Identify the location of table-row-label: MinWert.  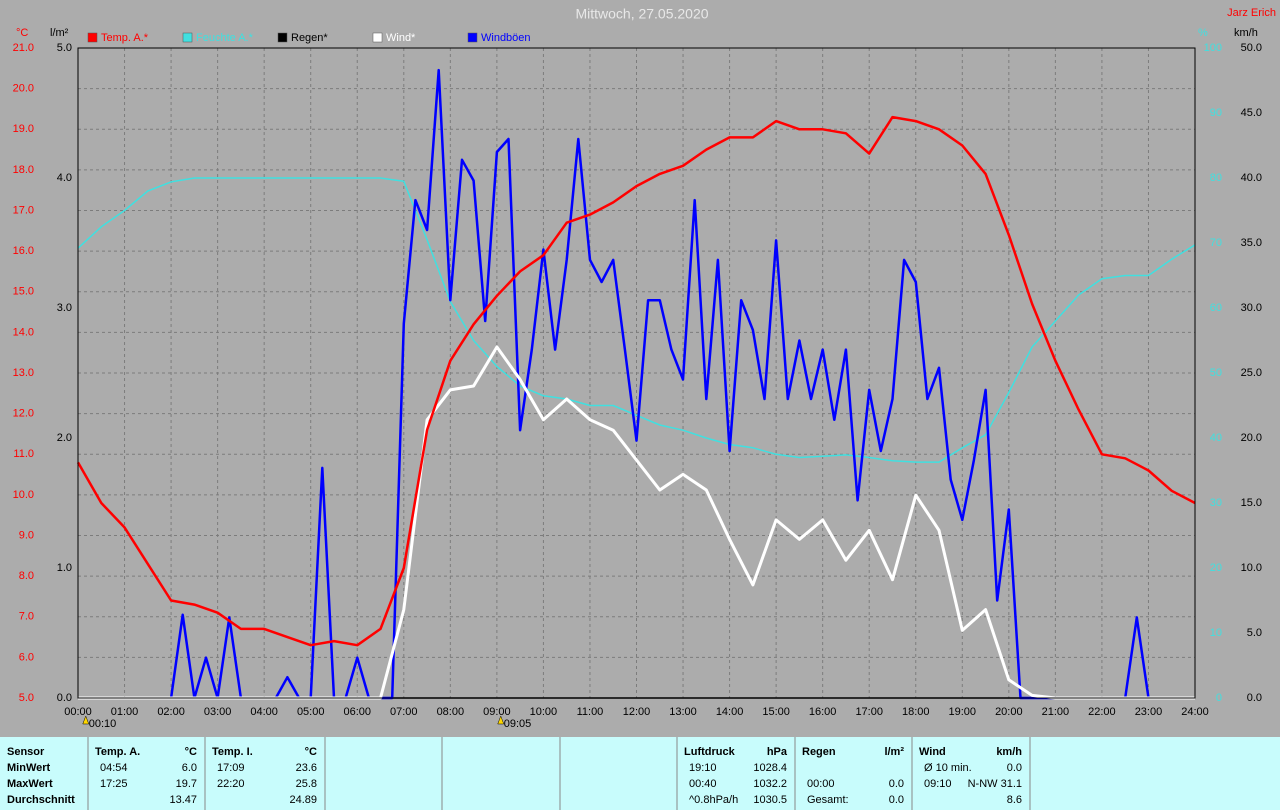
(29, 768).